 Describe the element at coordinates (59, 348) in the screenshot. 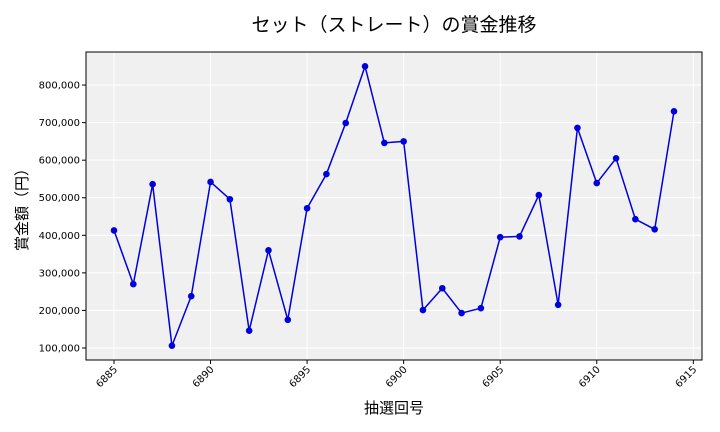

I see `y-tick-label: 100,000` at that location.